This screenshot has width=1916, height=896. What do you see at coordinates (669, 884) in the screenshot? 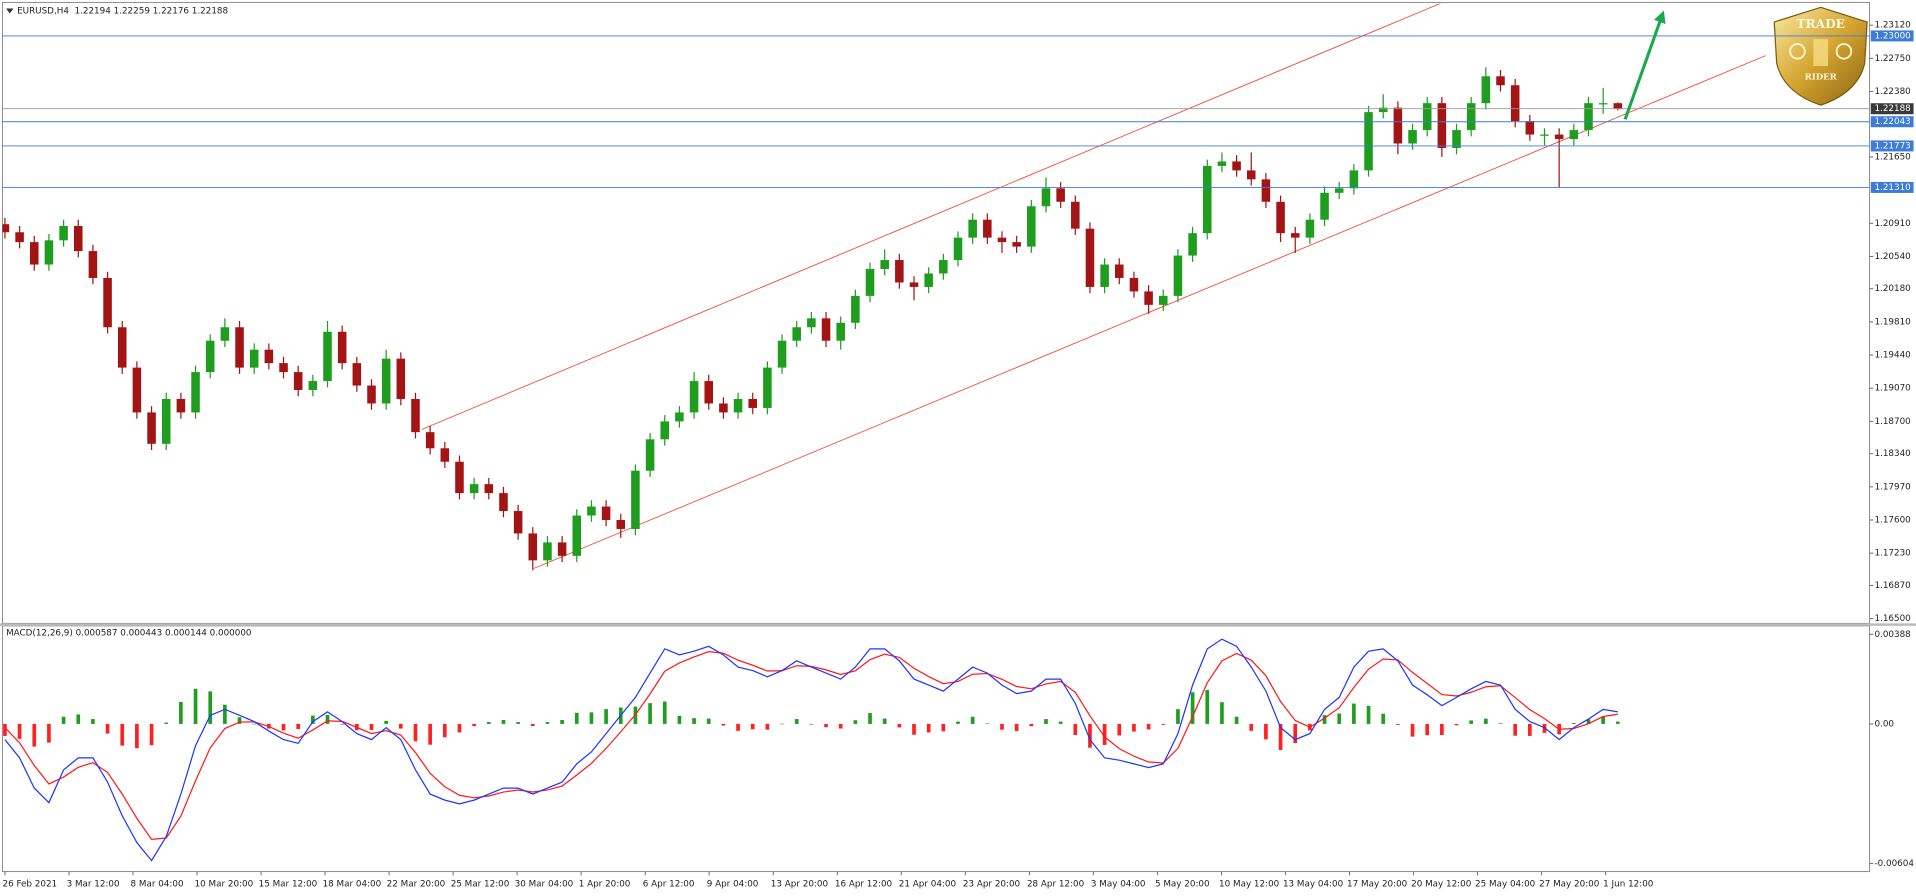
I see `x-tick-label: 6 Apr 12:00` at bounding box center [669, 884].